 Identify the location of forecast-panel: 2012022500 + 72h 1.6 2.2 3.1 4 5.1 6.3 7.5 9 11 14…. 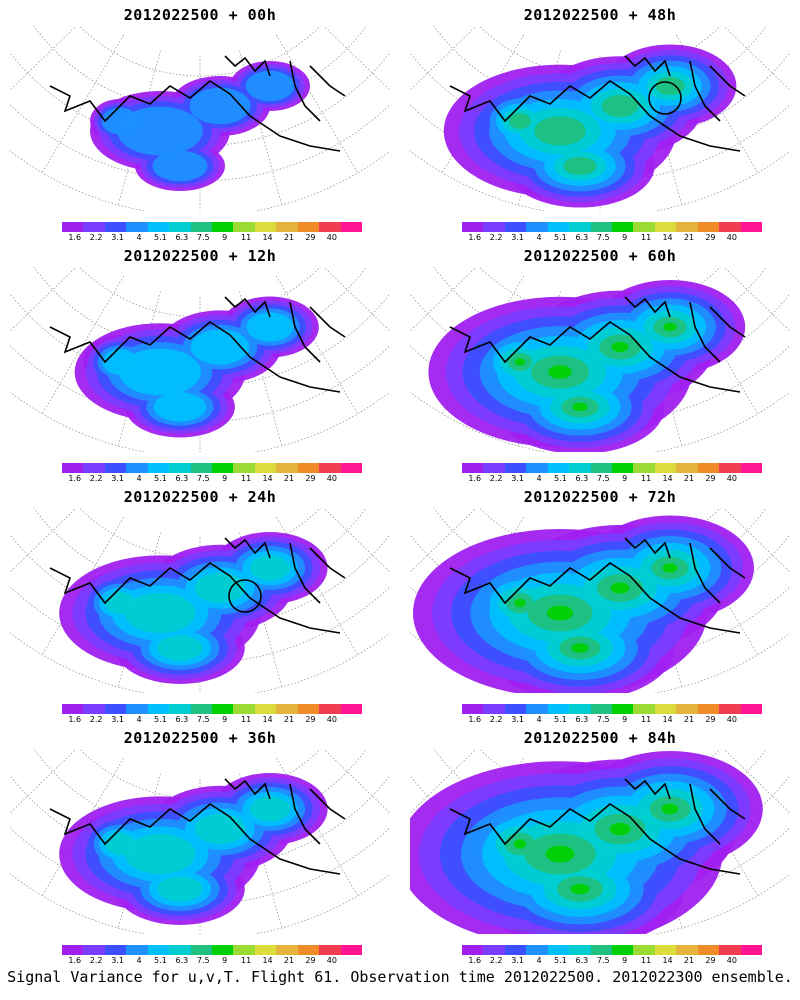
(600, 603).